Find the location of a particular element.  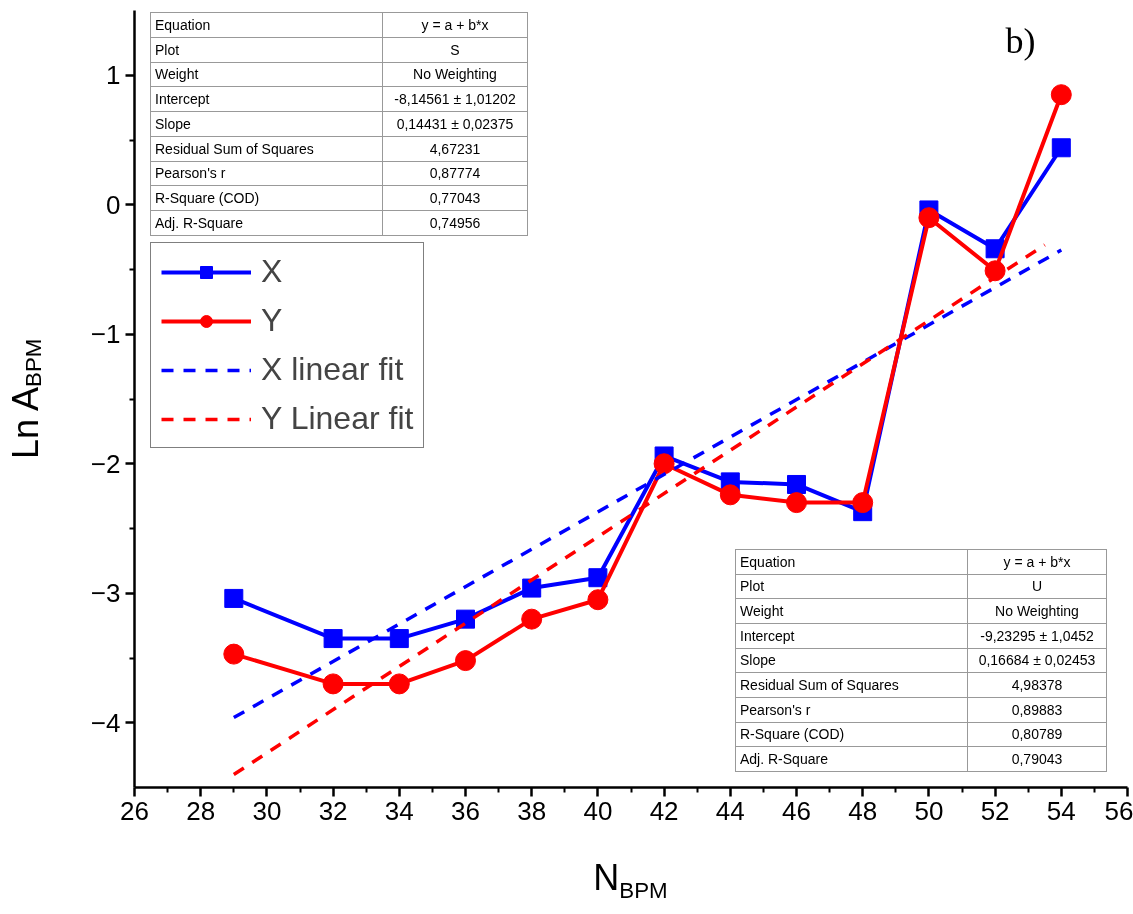

annotation: 0,14431 ± 0,02375 is located at coordinates (455, 124).